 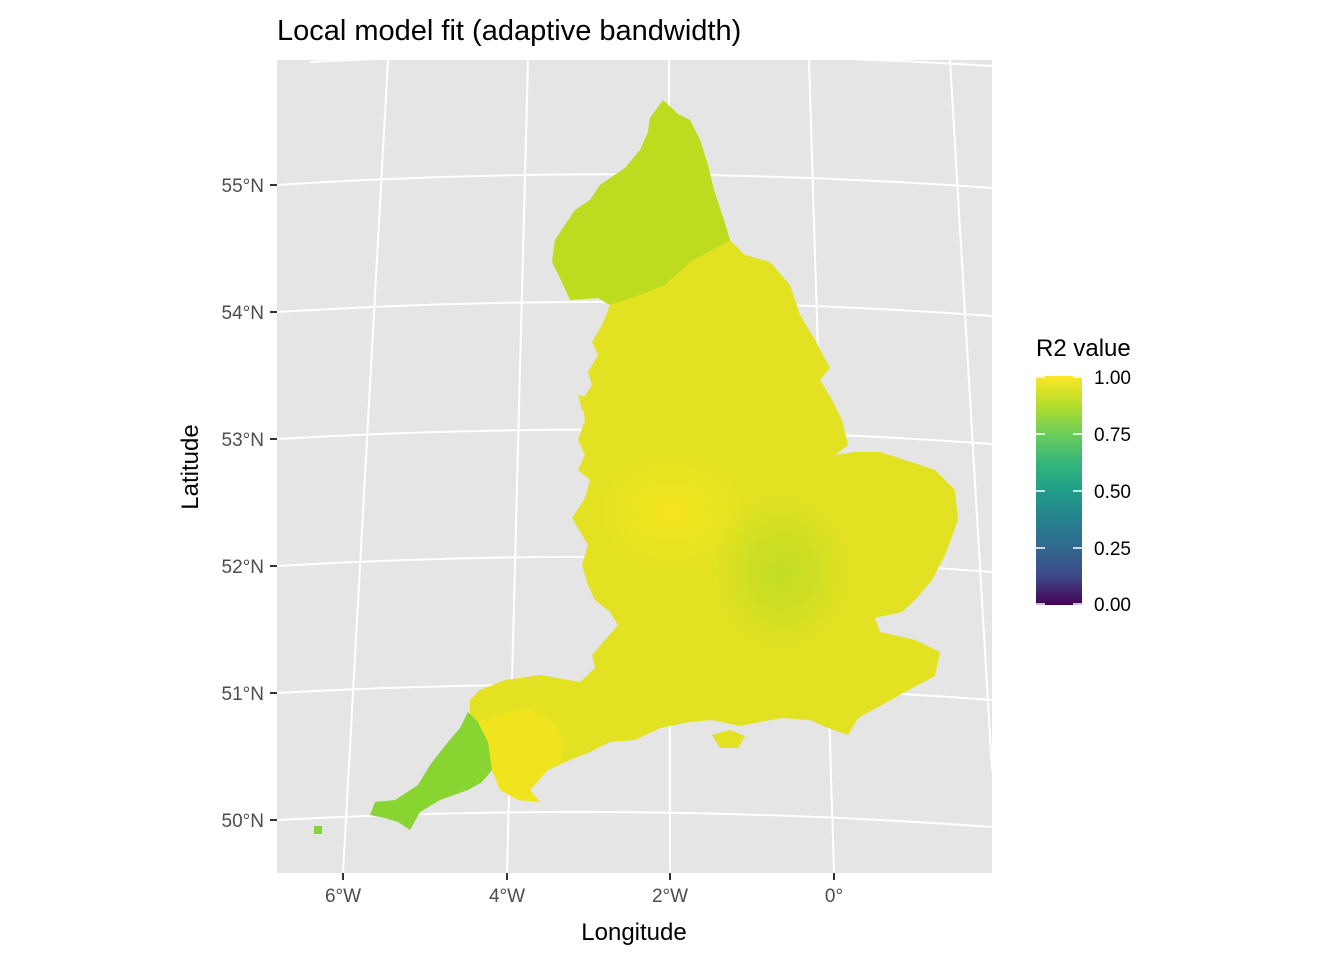 What do you see at coordinates (365, 466) in the screenshot?
I see `meridian-6w` at bounding box center [365, 466].